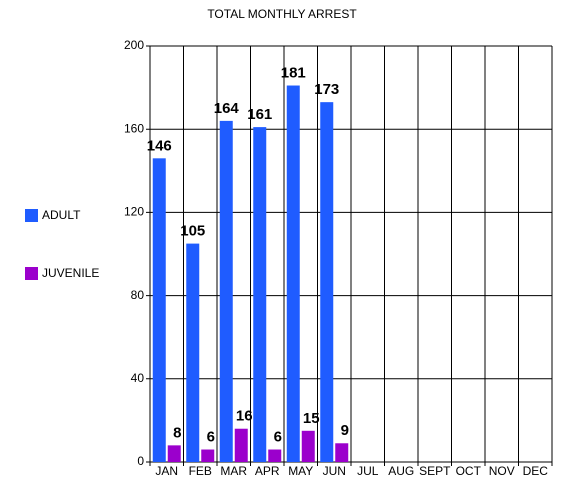  Describe the element at coordinates (70, 273) in the screenshot. I see `legend-label: JUVENILE` at that location.